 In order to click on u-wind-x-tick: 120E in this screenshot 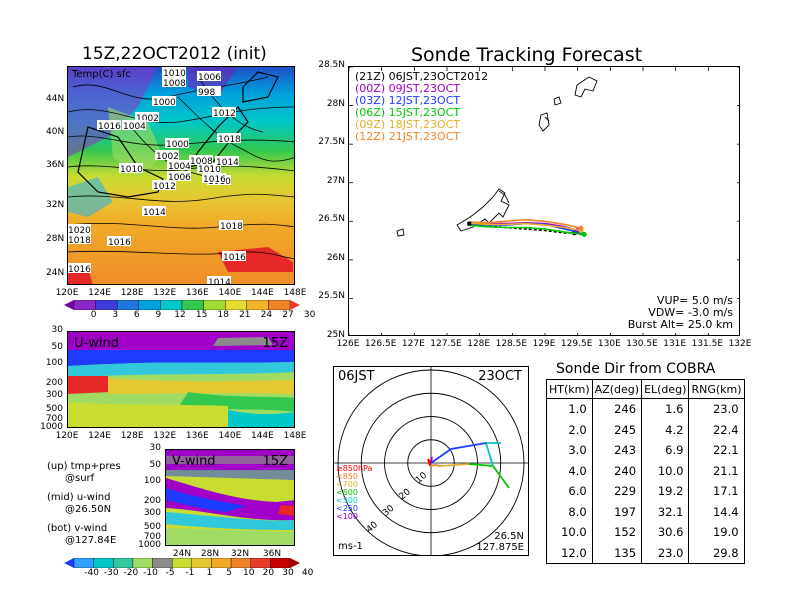, I will do `click(67, 436)`.